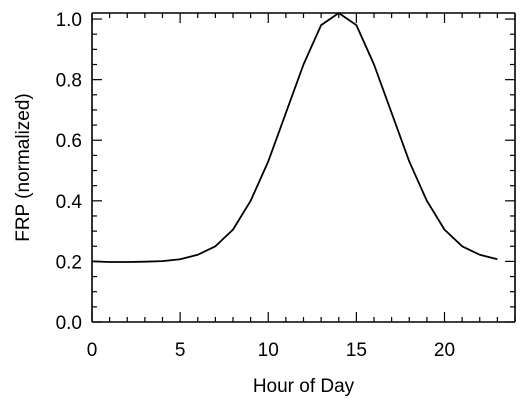 The width and height of the screenshot is (530, 399). I want to click on x-tick-label: 0, so click(92, 350).